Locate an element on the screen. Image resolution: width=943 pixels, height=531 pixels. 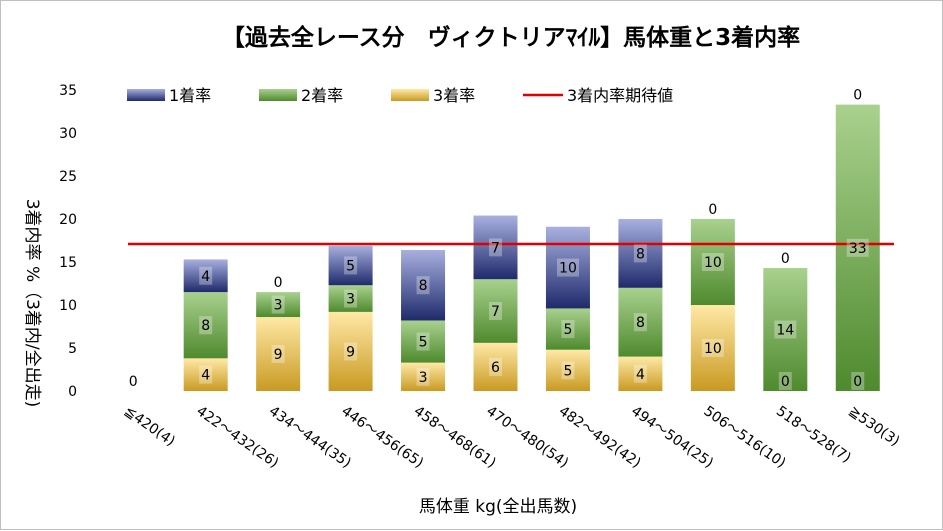
legend-label: 1着率 is located at coordinates (190, 95).